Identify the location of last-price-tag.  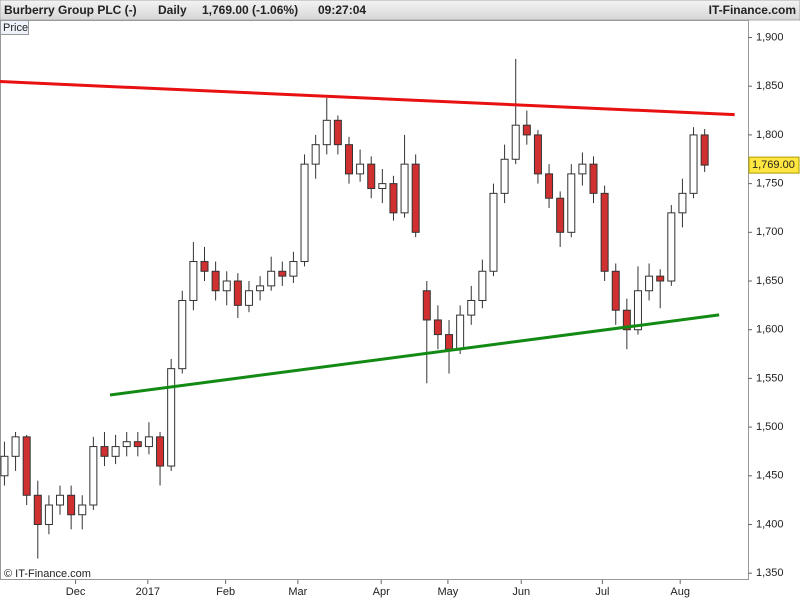
(774, 165).